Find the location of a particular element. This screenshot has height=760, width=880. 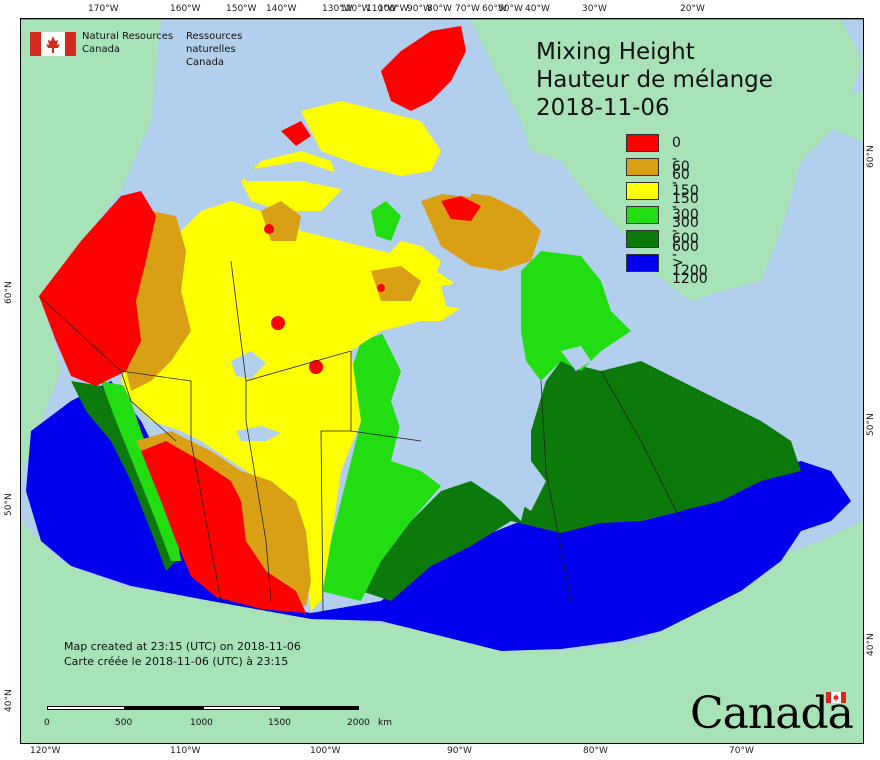

agency-name-fr: Ressources naturelles Canada is located at coordinates (214, 49).